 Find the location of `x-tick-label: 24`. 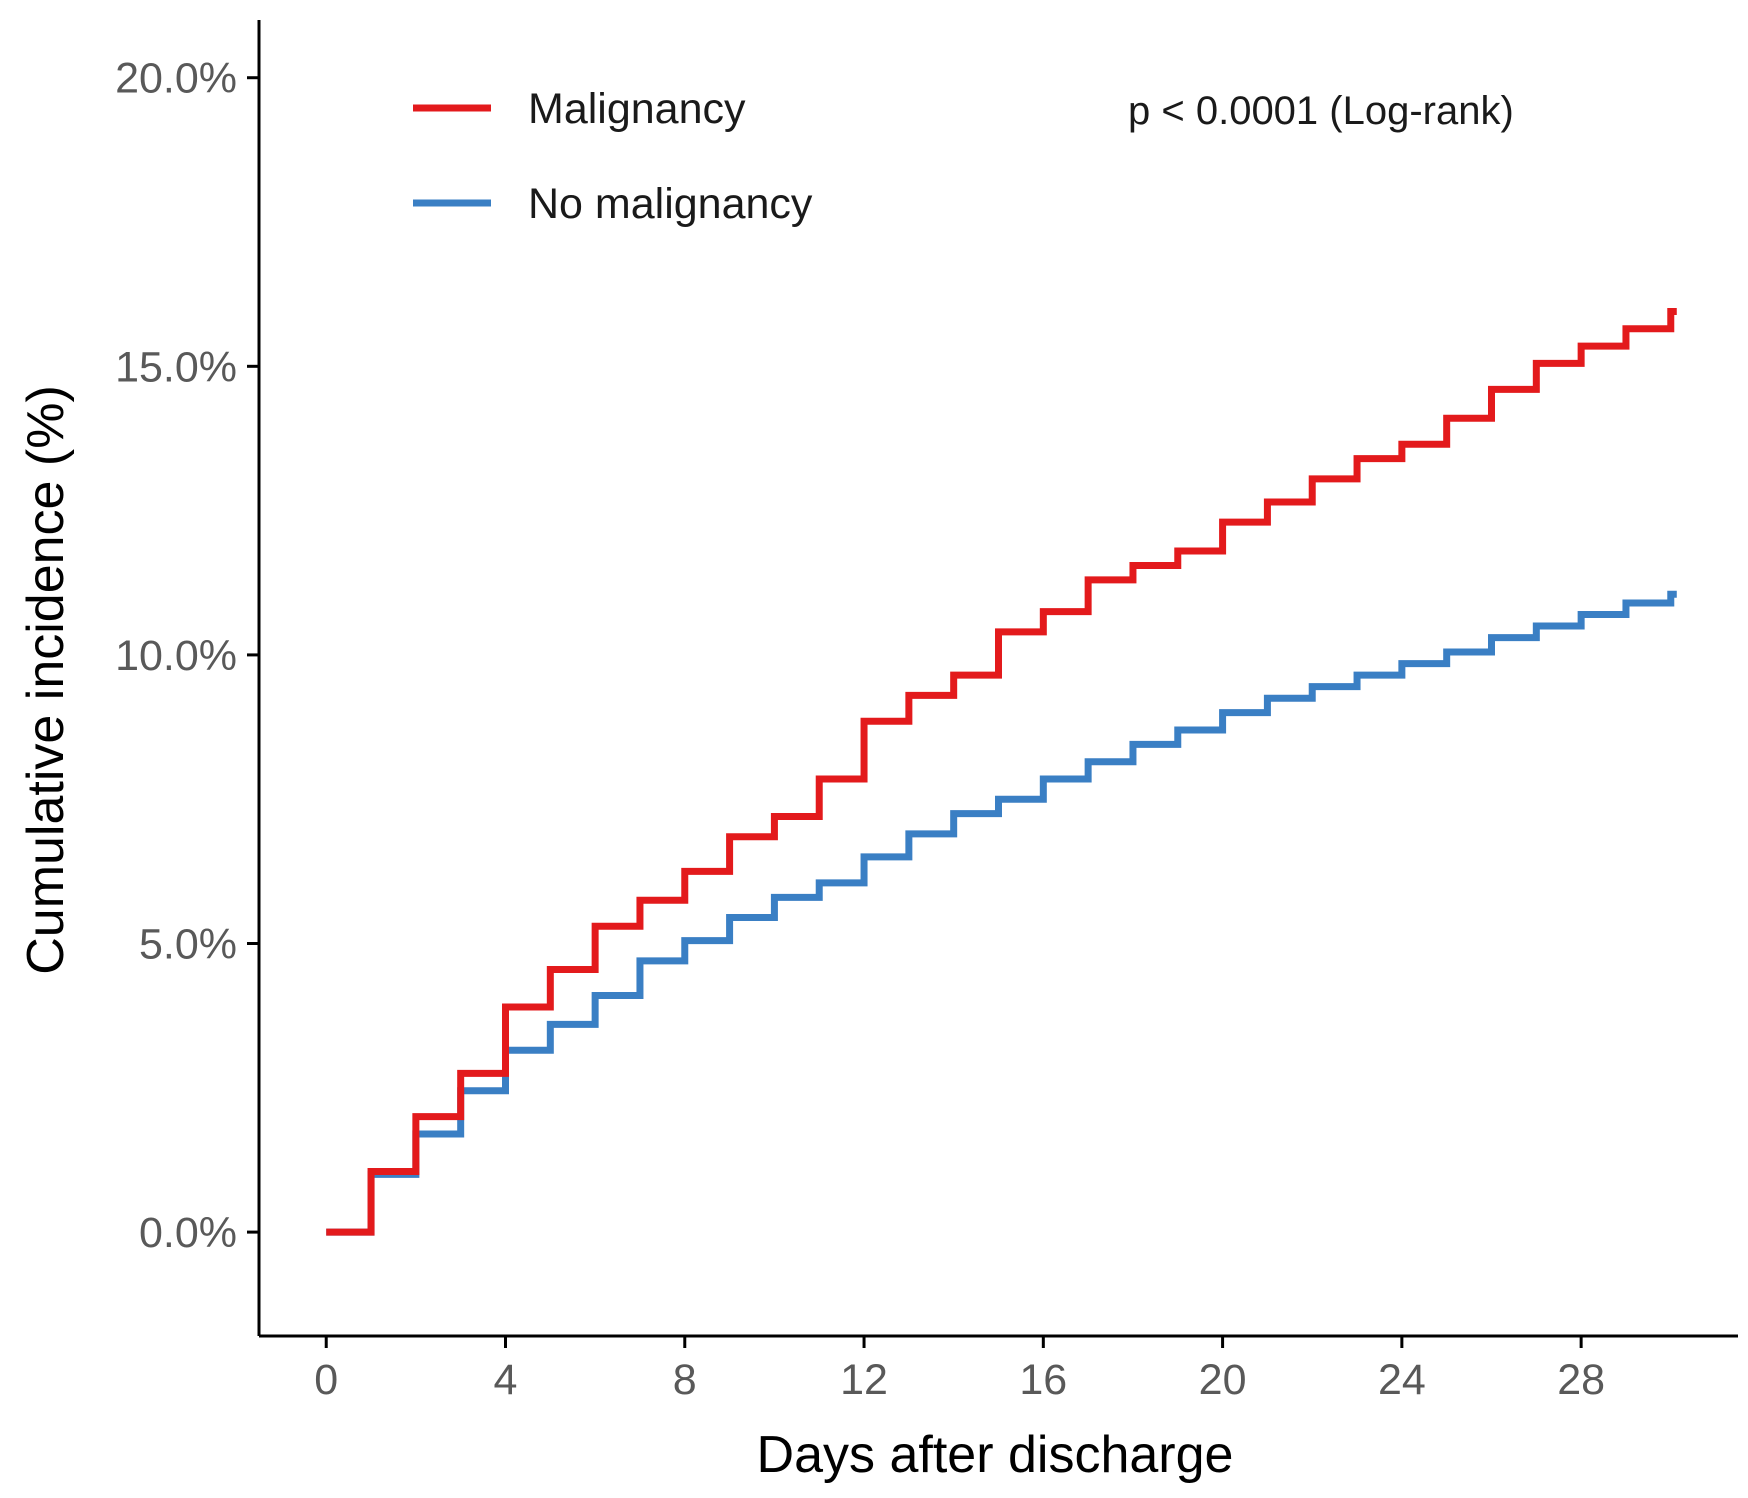

x-tick-label: 24 is located at coordinates (1402, 1380).